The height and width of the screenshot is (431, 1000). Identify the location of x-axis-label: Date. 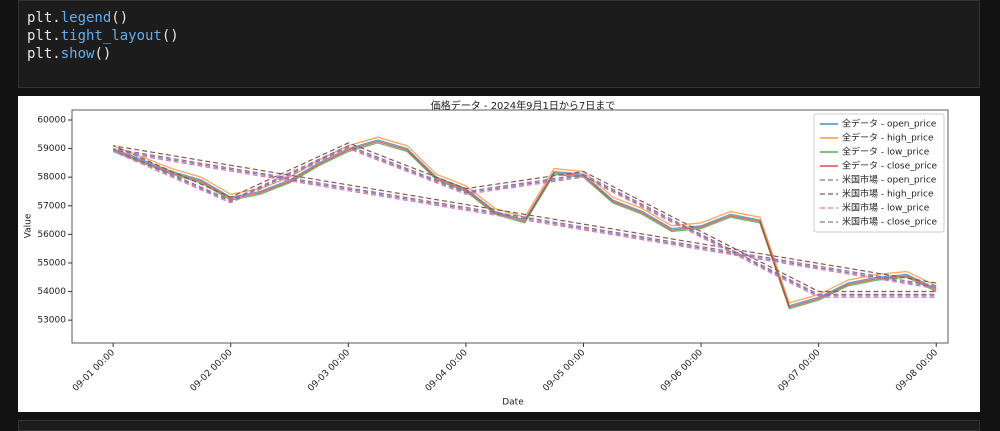
(513, 403).